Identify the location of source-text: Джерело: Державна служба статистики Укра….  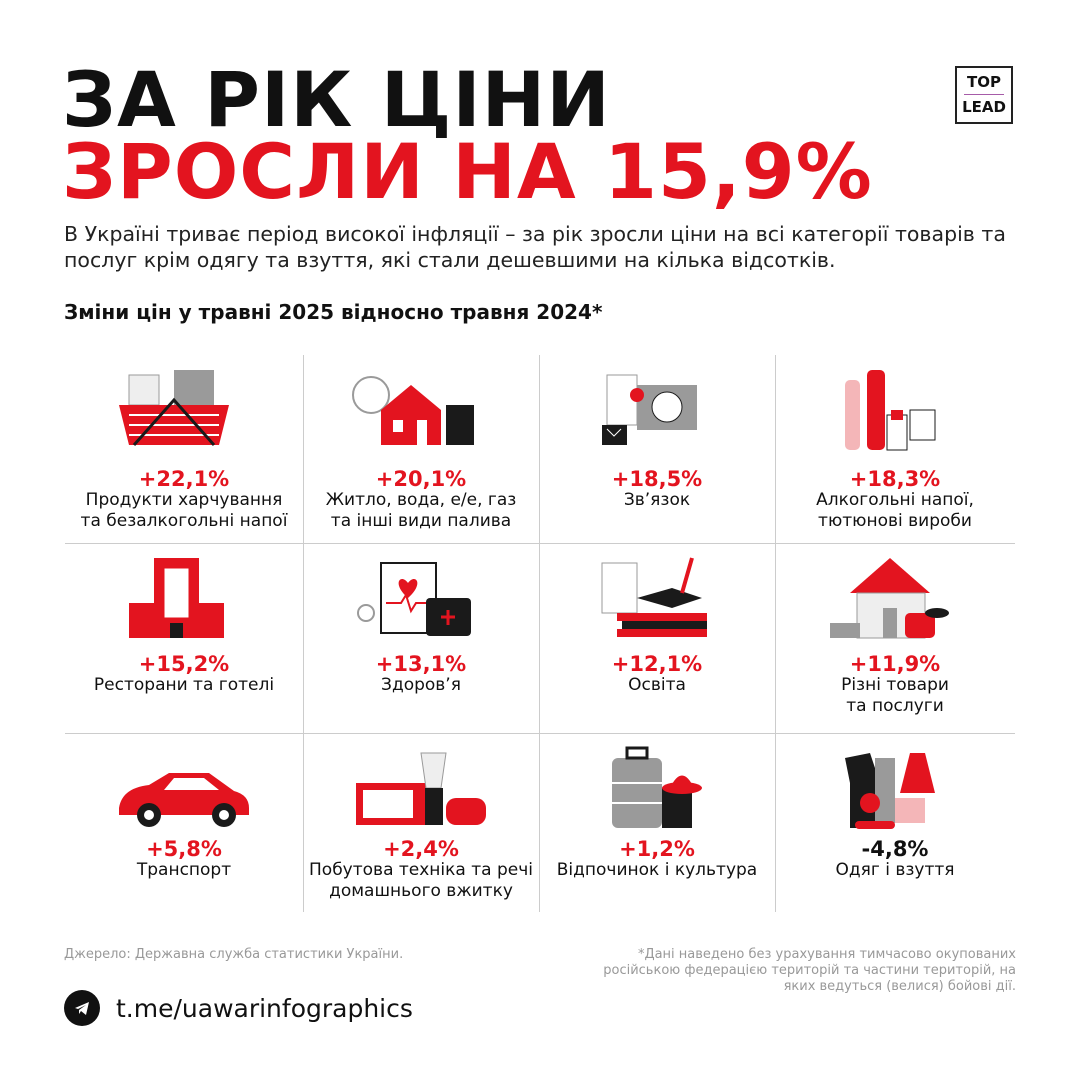
(234, 954).